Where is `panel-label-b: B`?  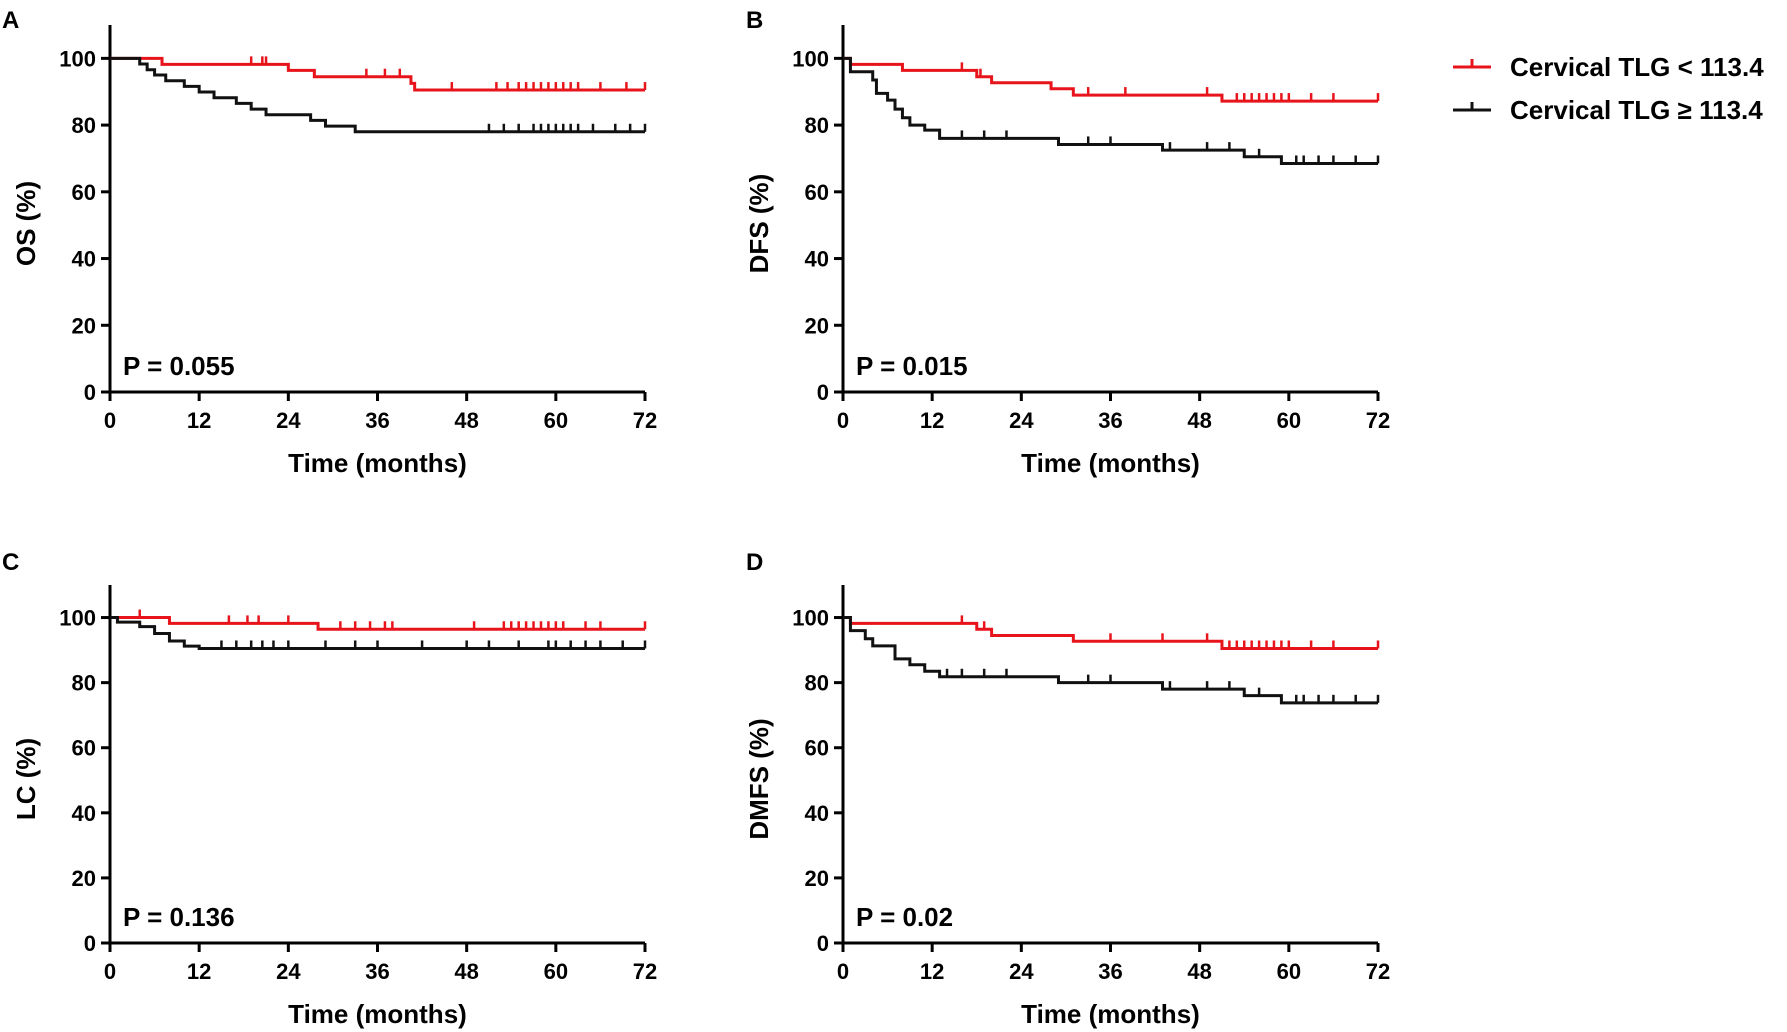 panel-label-b: B is located at coordinates (754, 20).